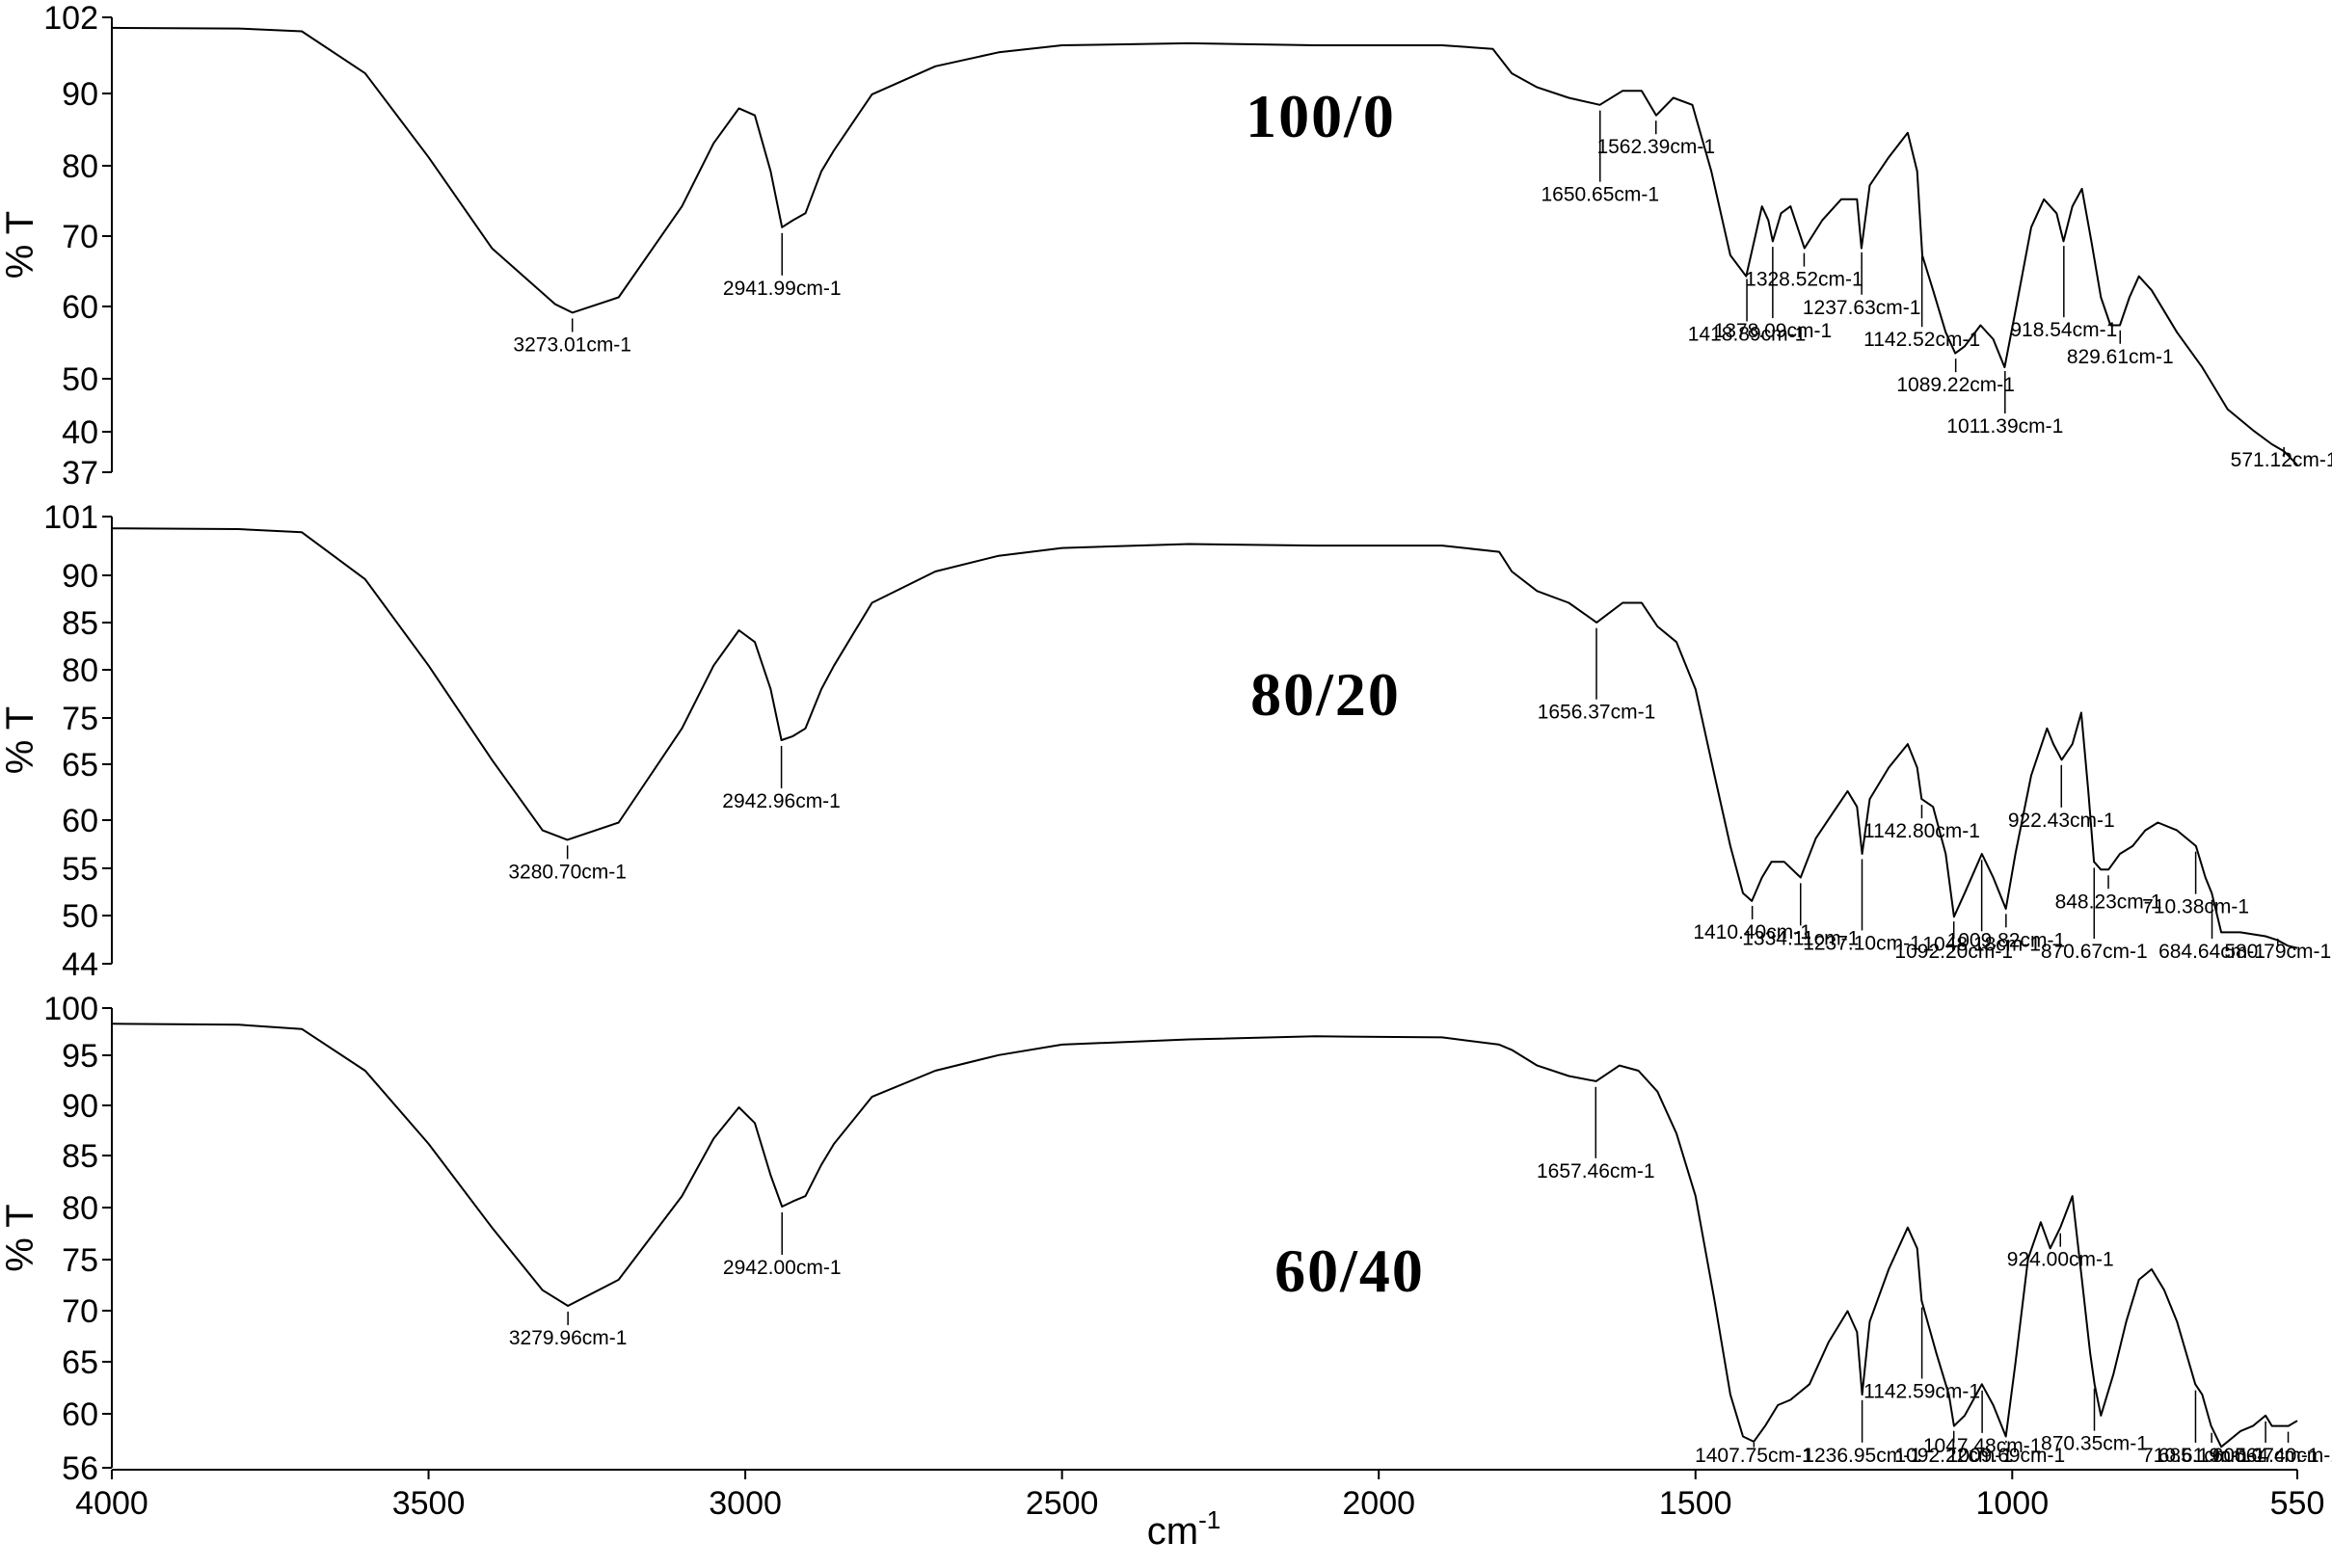 This screenshot has height=1568, width=2332. I want to click on peak-label-1: 2941.99cm-1, so click(783, 289).